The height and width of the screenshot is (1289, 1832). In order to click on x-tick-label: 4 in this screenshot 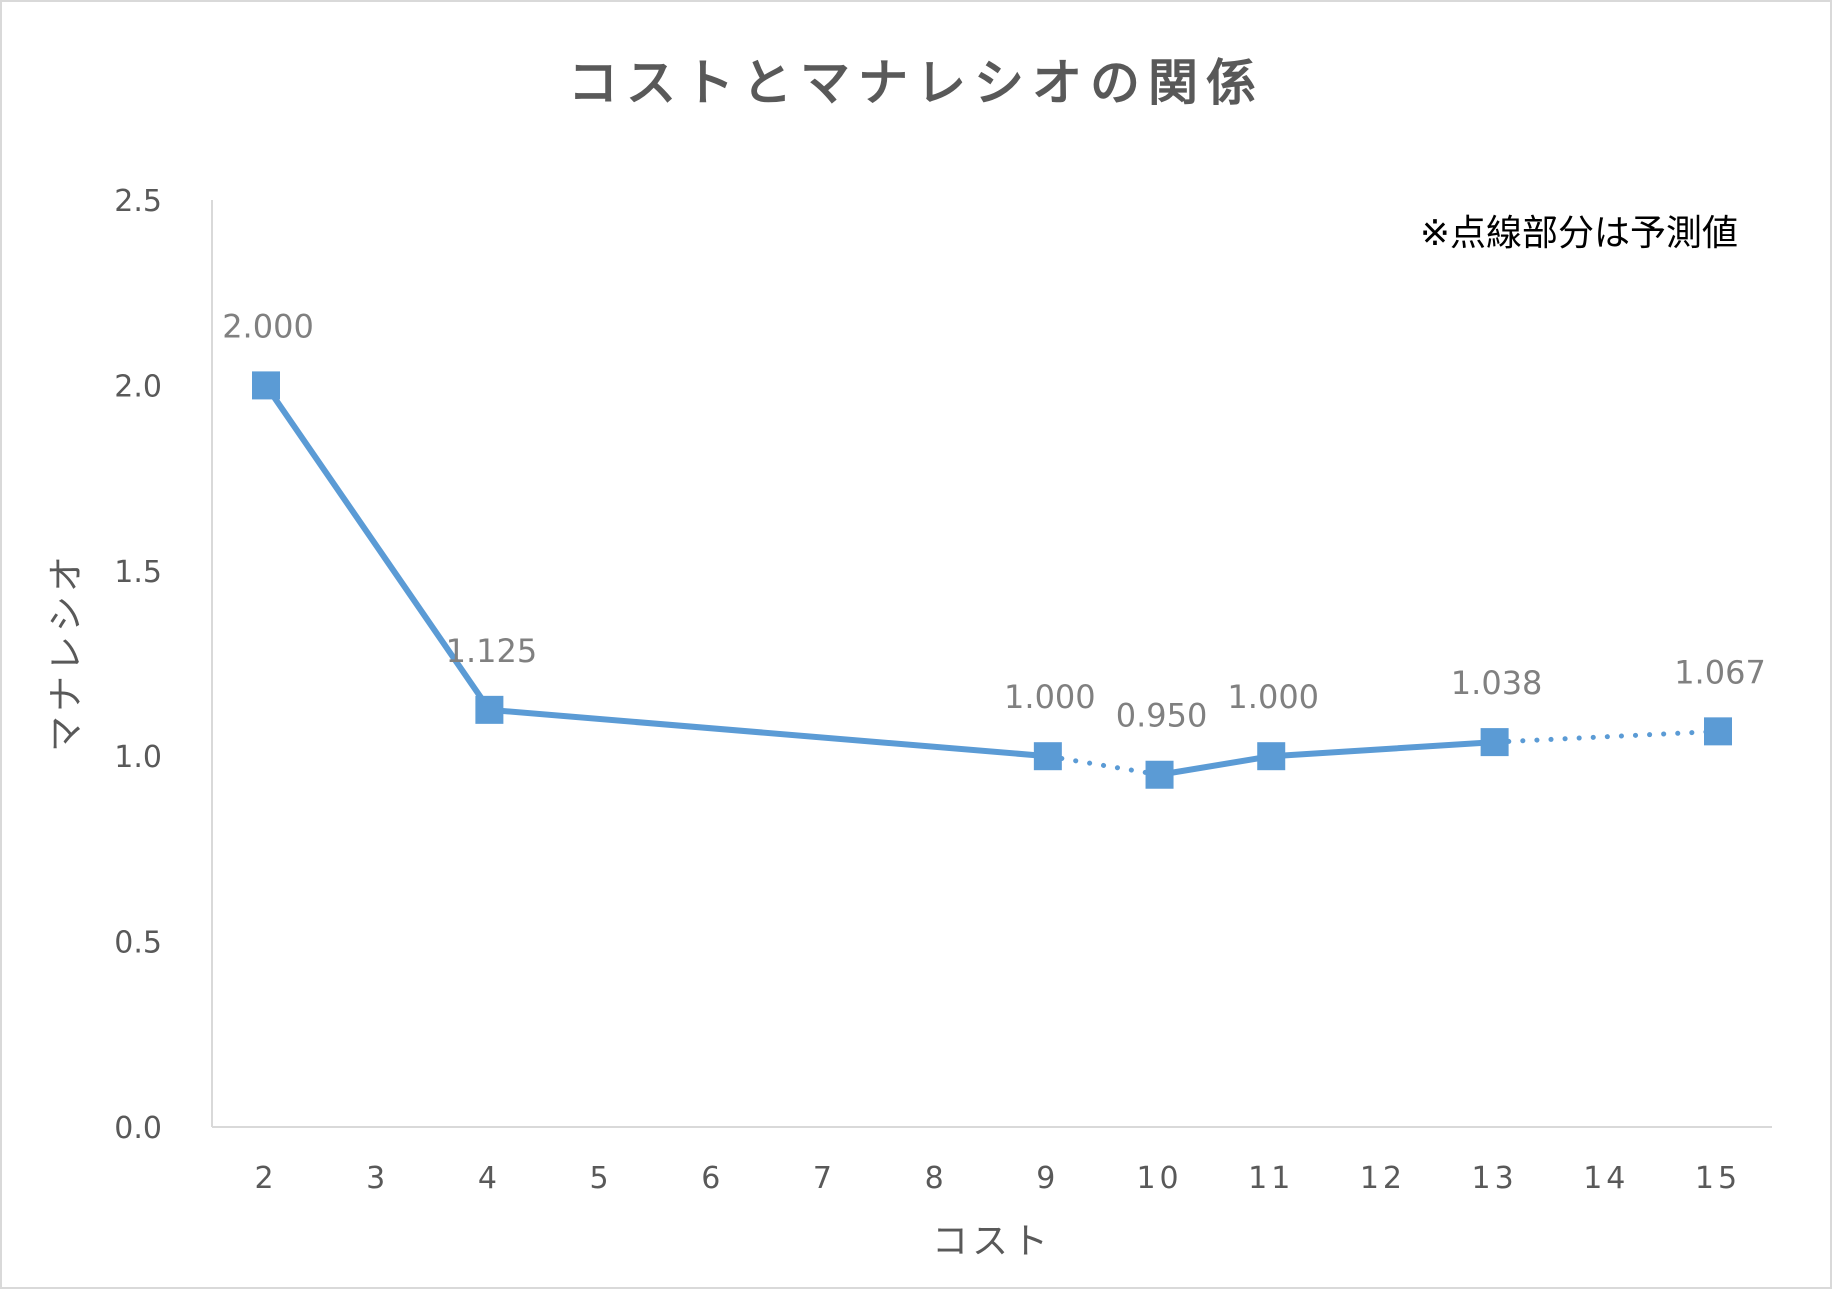, I will do `click(489, 1178)`.